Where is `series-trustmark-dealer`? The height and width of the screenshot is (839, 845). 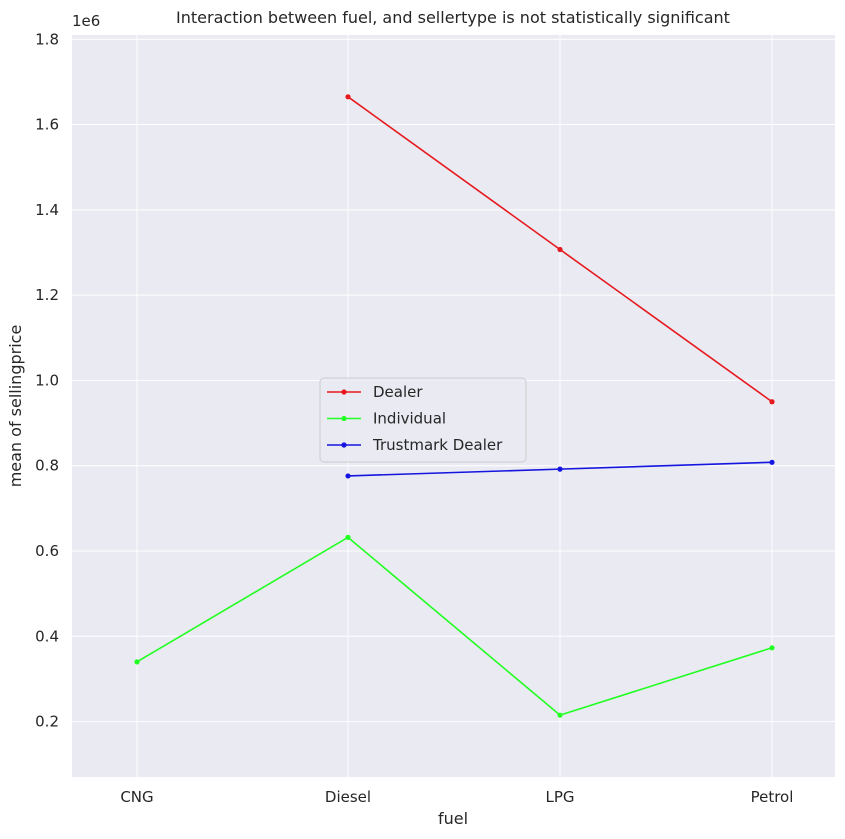
series-trustmark-dealer is located at coordinates (560, 469).